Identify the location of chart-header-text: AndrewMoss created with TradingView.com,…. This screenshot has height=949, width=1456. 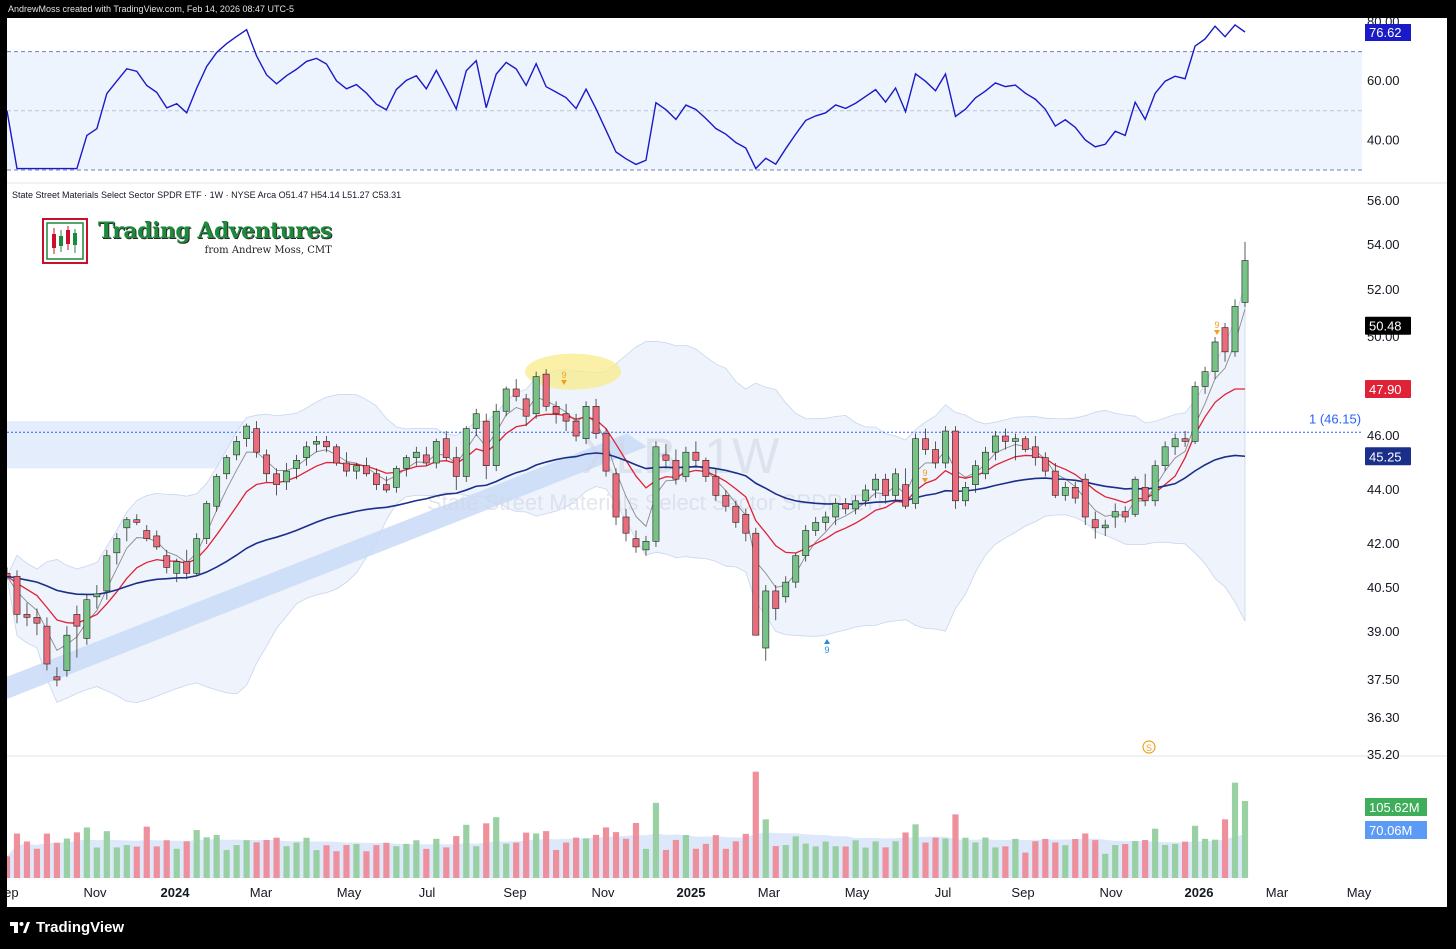
(151, 9).